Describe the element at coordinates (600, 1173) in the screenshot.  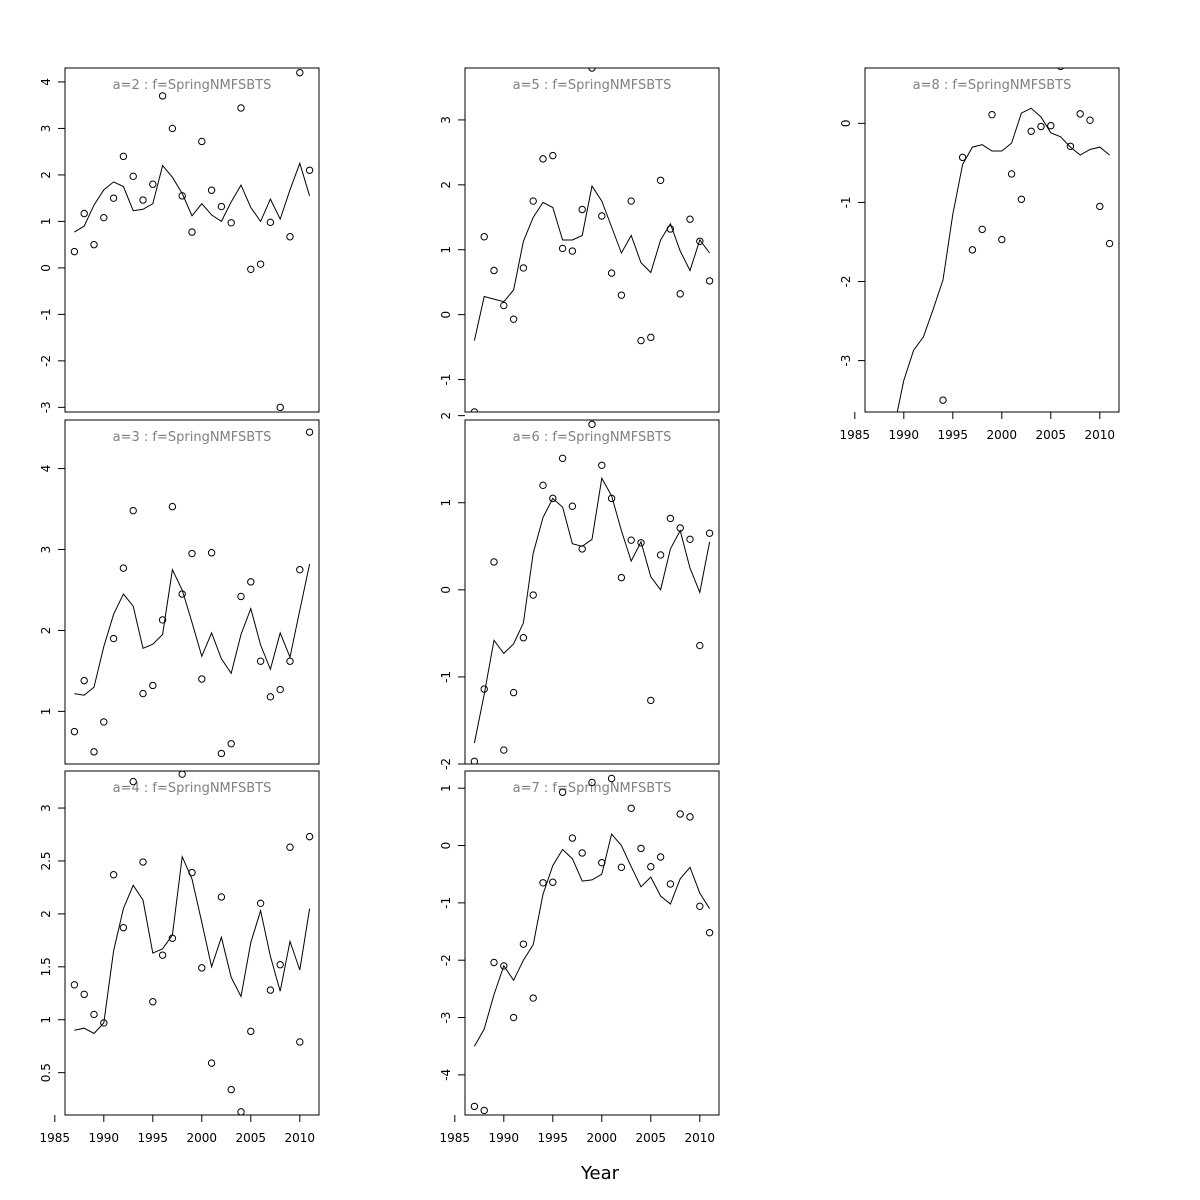
I see `x-axis-label: Year` at that location.